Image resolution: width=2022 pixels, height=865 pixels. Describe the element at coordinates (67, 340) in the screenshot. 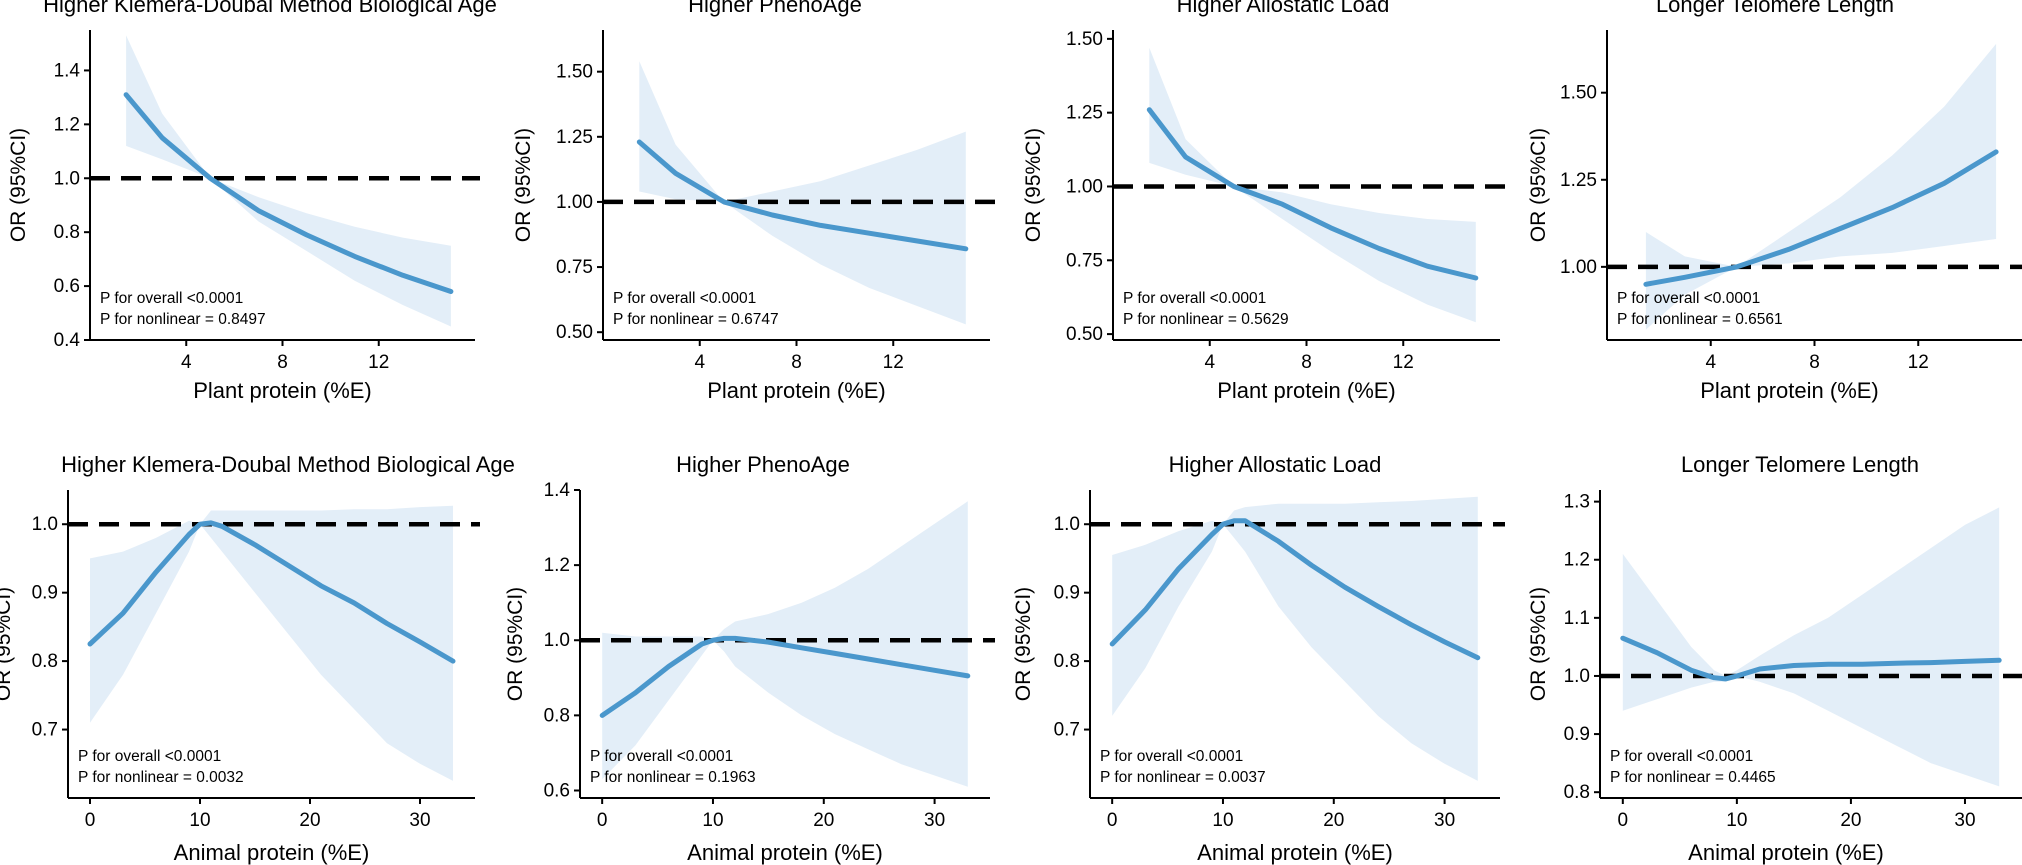

I see `y-tick-label: 0.4` at that location.